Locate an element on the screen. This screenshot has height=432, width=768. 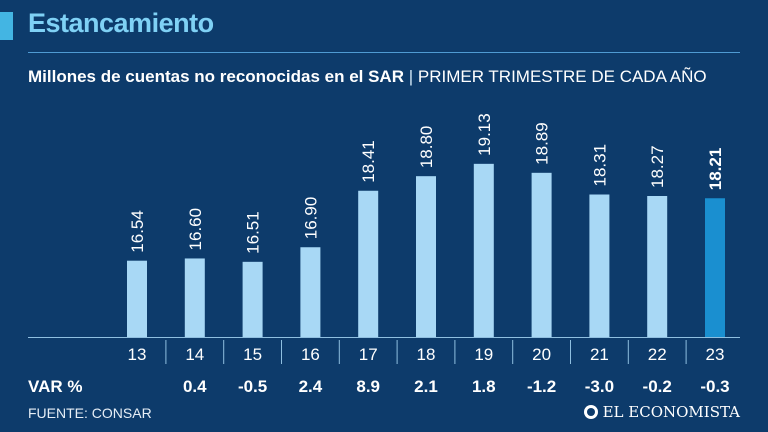
x-tick-13: 13 is located at coordinates (137, 354).